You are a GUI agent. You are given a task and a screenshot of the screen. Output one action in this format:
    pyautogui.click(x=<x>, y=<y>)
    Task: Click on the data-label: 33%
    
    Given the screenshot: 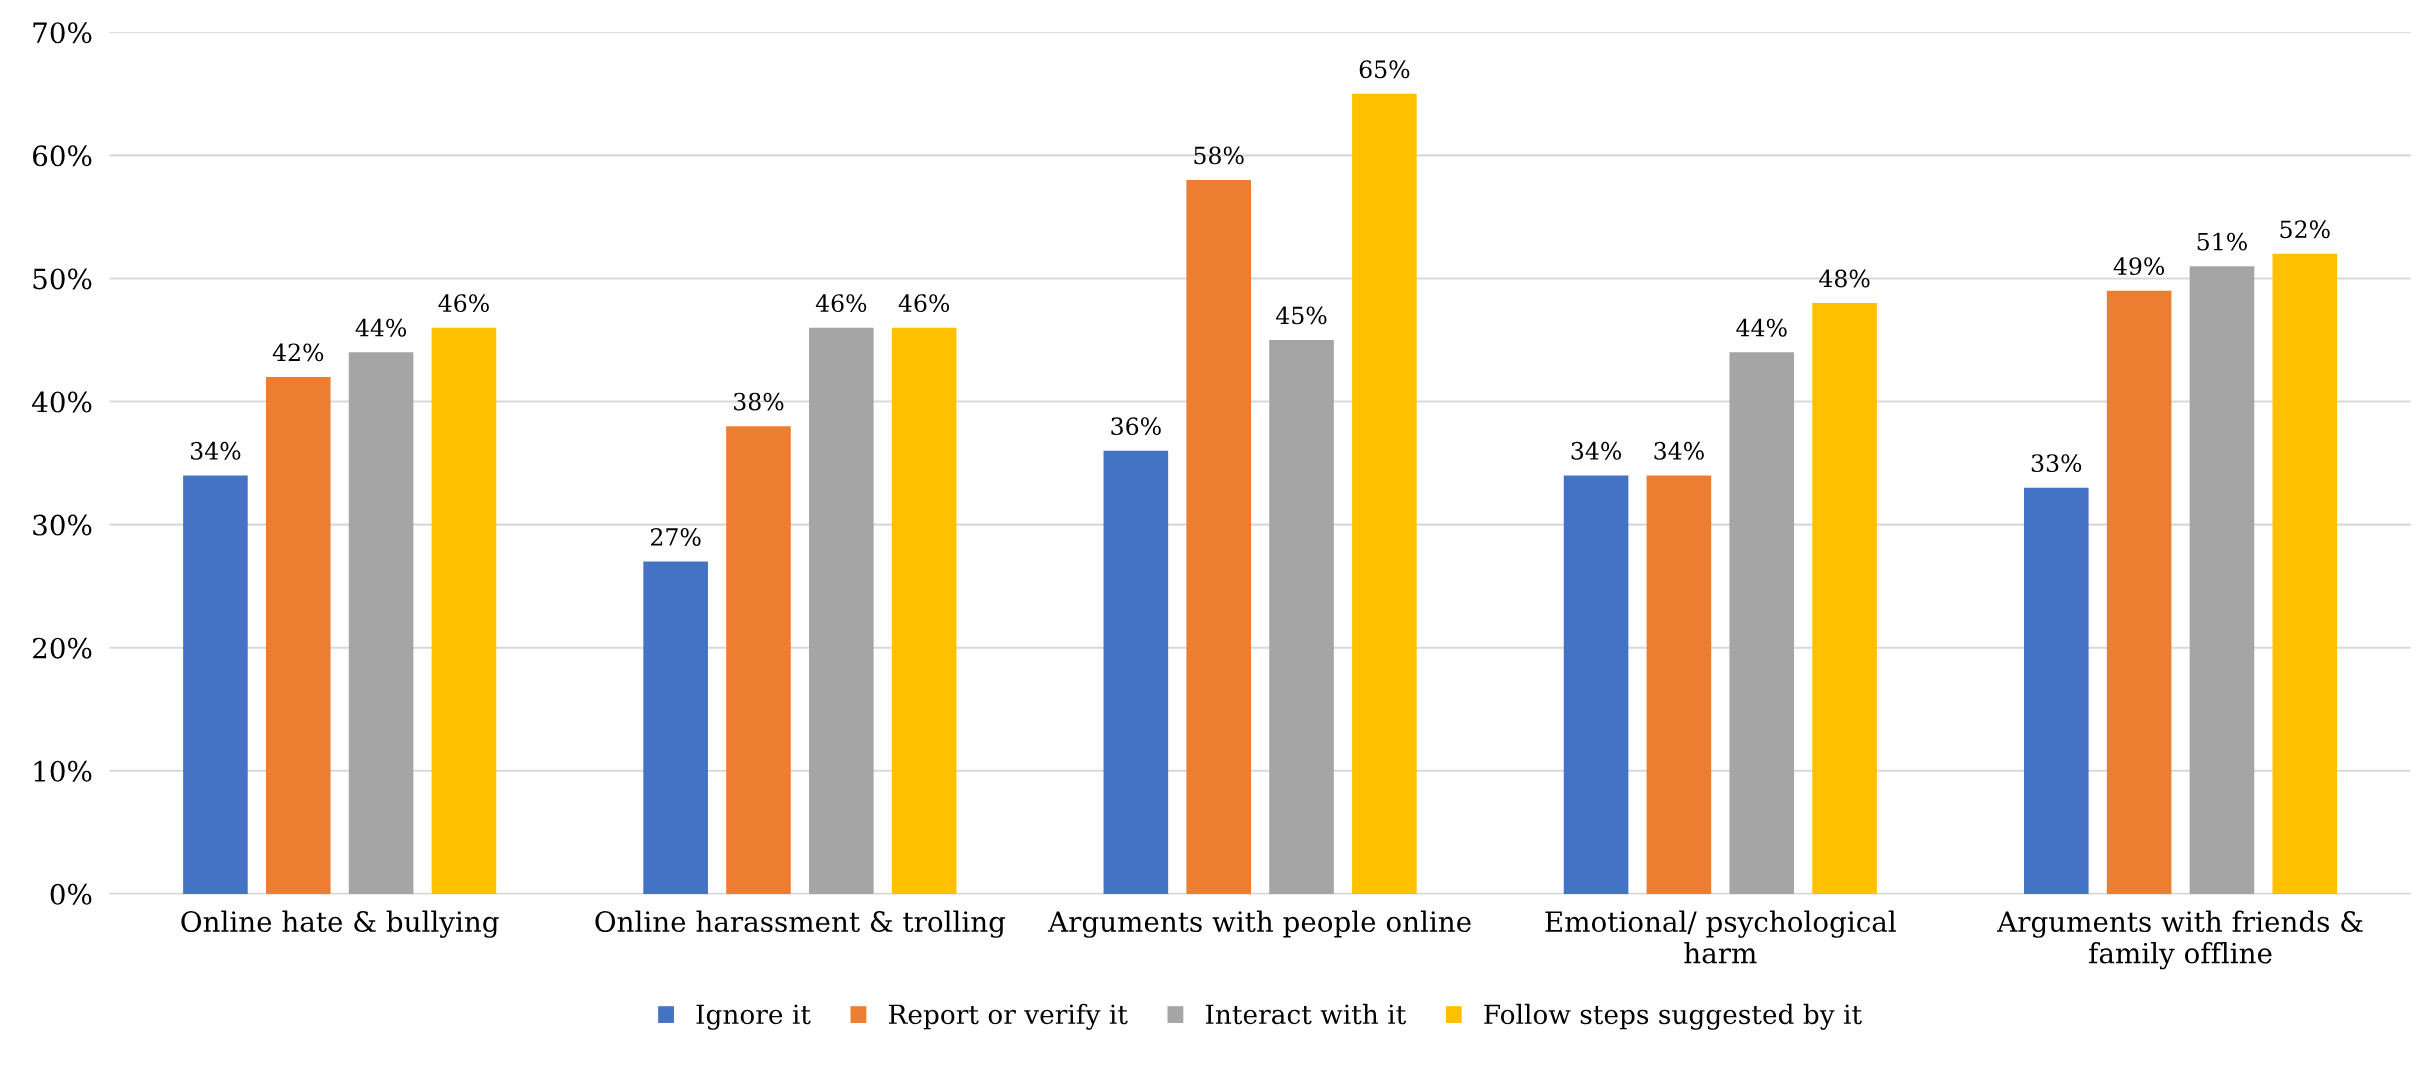 What is the action you would take?
    pyautogui.click(x=2056, y=463)
    